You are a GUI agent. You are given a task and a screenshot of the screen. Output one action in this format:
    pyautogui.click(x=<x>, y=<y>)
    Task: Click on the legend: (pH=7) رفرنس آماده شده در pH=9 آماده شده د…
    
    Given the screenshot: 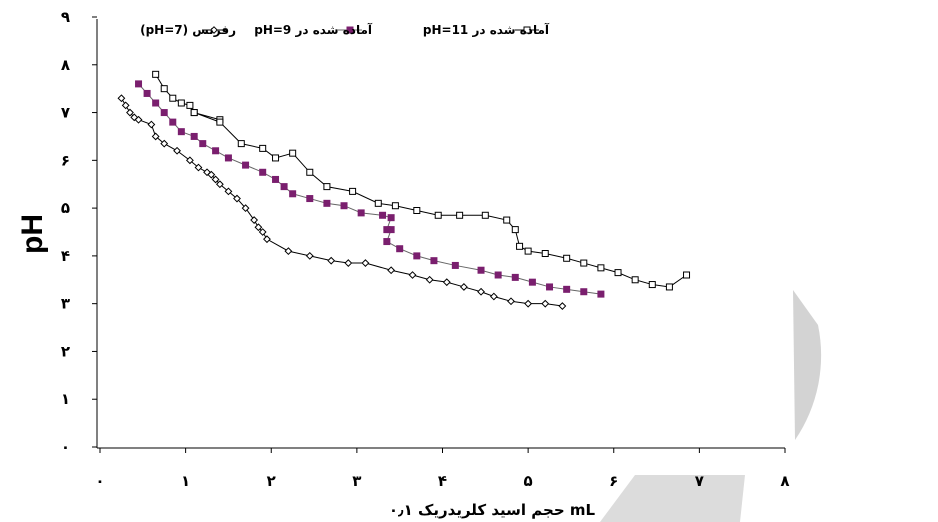 What is the action you would take?
    pyautogui.click(x=345, y=29)
    